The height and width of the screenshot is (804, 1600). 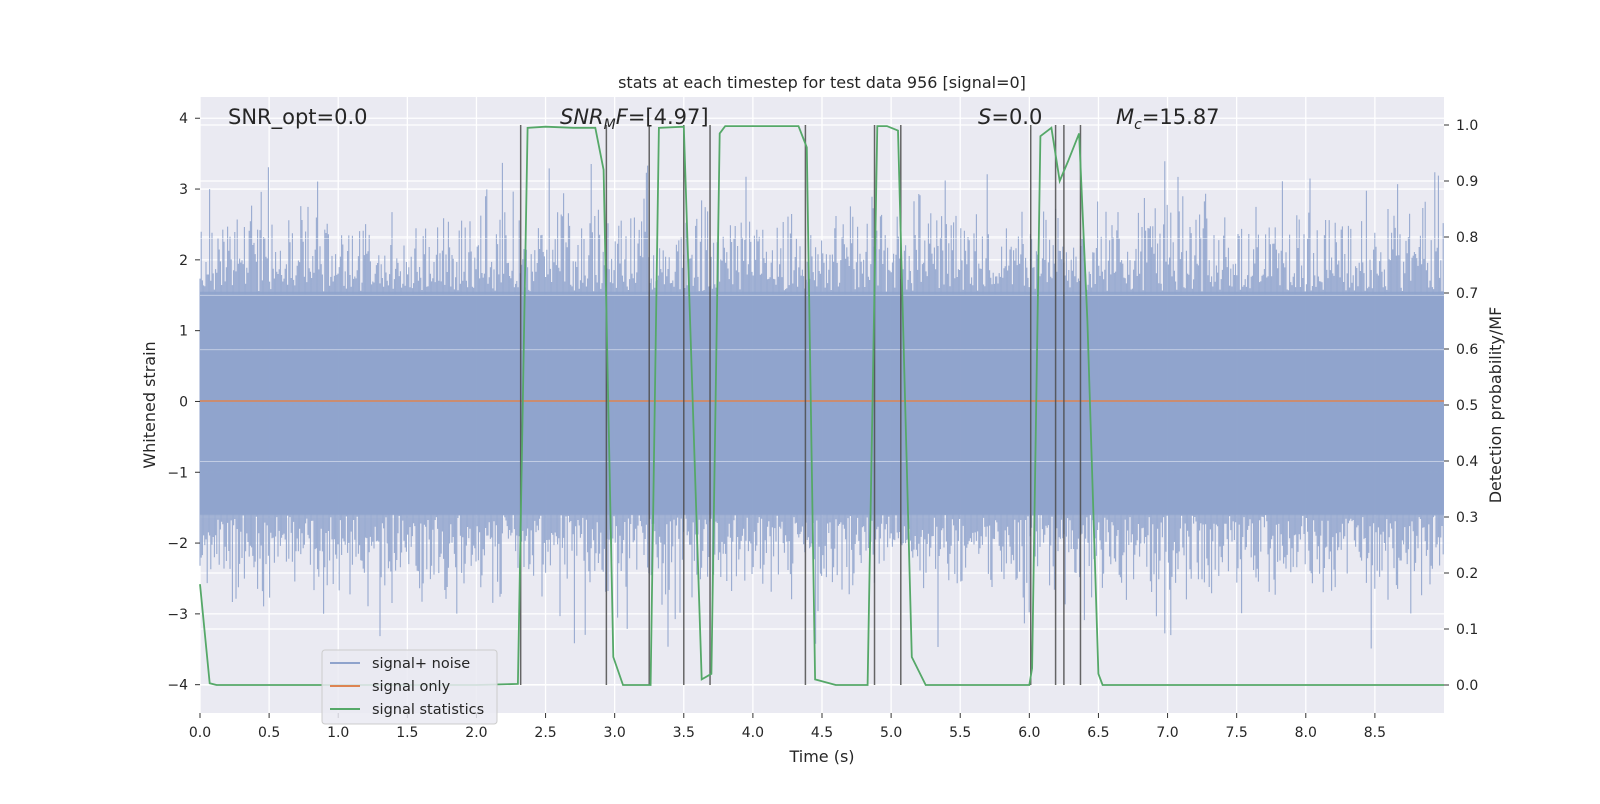 I want to click on y-tick-label-left: −4, so click(x=177, y=686).